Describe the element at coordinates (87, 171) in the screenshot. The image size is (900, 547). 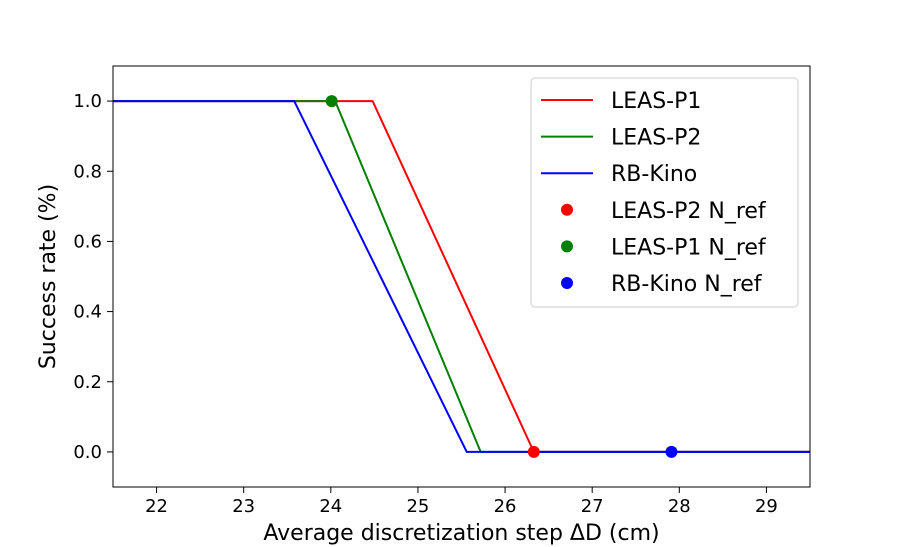
I see `y-tick-label: 0.8` at that location.